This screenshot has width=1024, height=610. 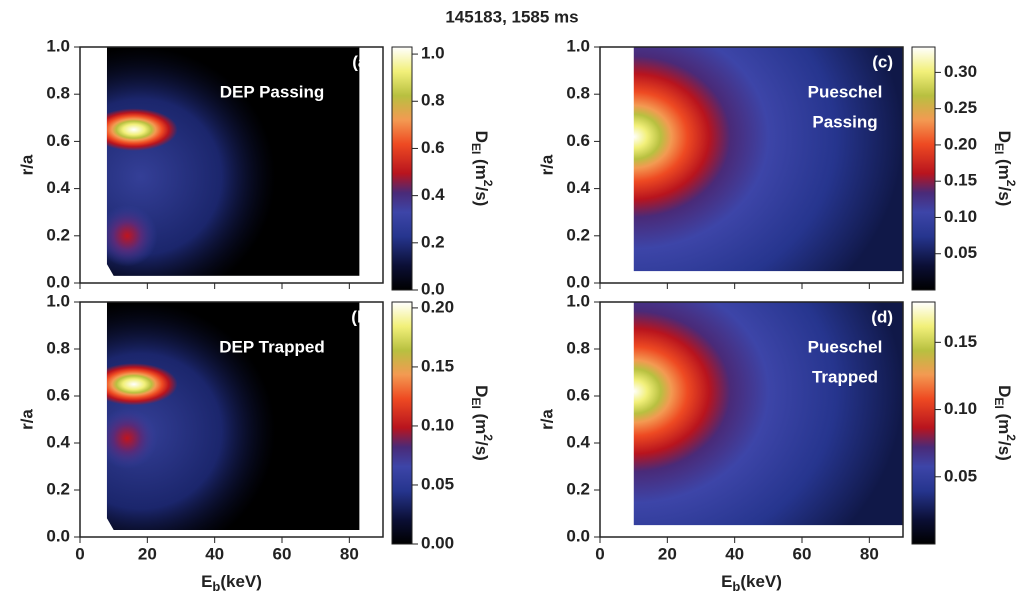 What do you see at coordinates (882, 61) in the screenshot?
I see `panel-label: (c)` at bounding box center [882, 61].